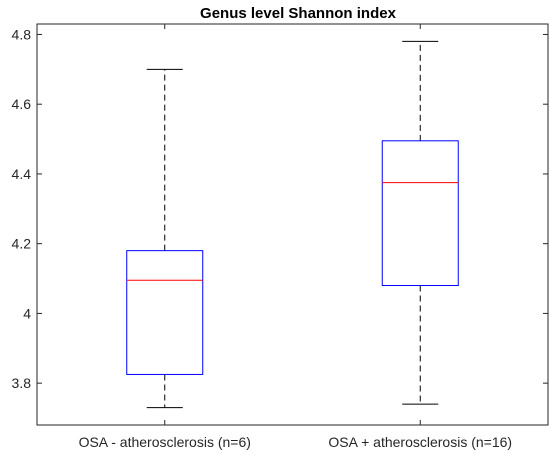 This screenshot has width=550, height=463. Describe the element at coordinates (22, 383) in the screenshot. I see `y-tick-label: 3.8` at that location.